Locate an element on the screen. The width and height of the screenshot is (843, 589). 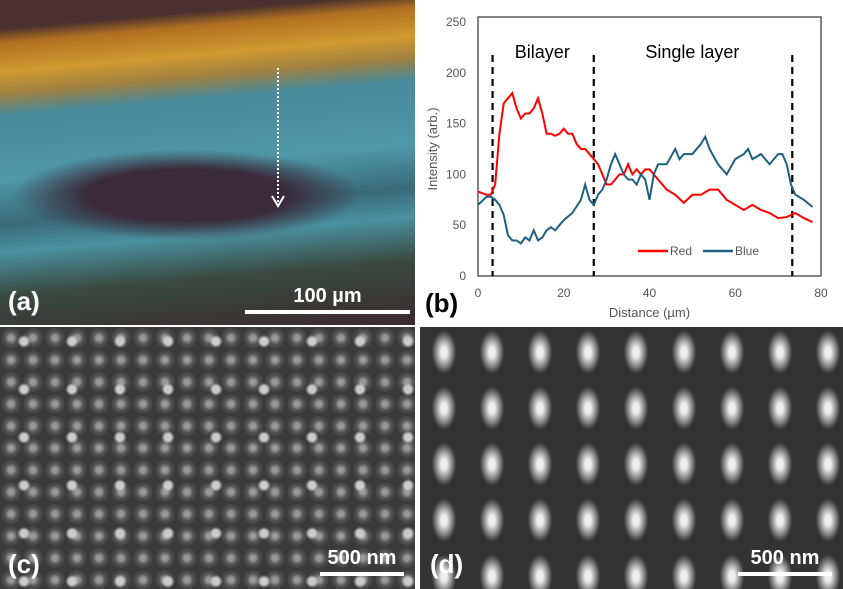
y-tick-label: 250 is located at coordinates (456, 22).